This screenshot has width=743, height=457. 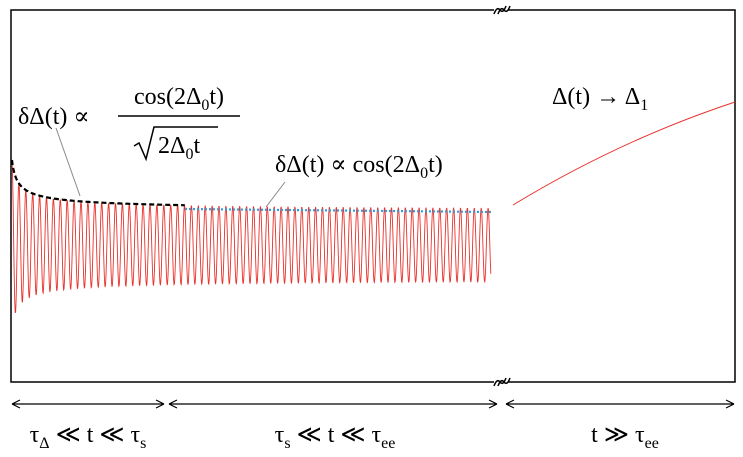 I want to click on decay-lhs: δΔ(t) ∝, so click(x=54, y=117).